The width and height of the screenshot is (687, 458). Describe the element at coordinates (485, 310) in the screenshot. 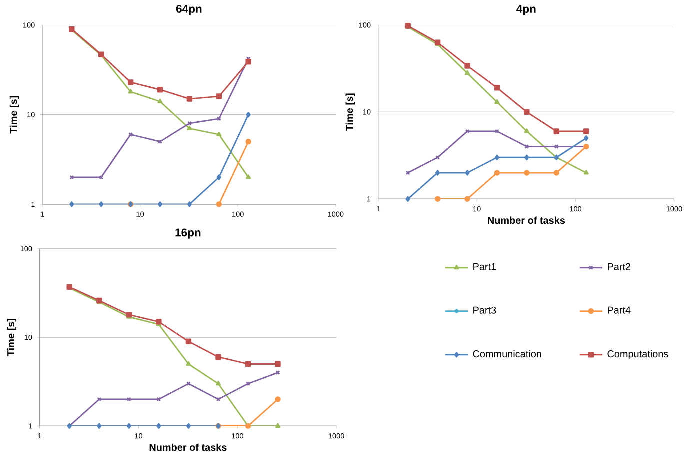

I see `legend-label: Part3` at that location.